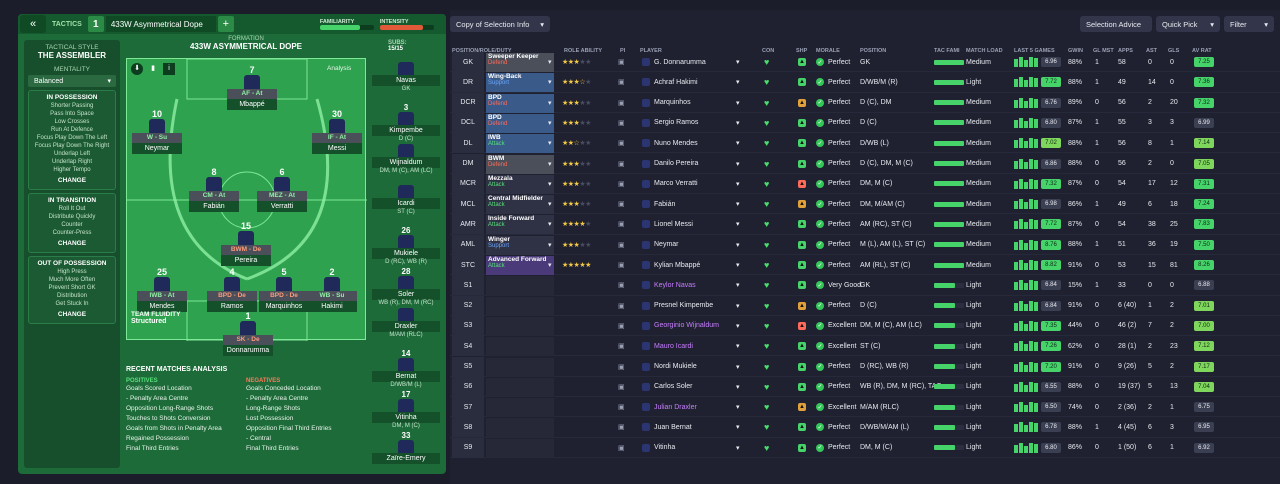 The height and width of the screenshot is (484, 1280). I want to click on player-cell: Marco Verratti, so click(694, 184).